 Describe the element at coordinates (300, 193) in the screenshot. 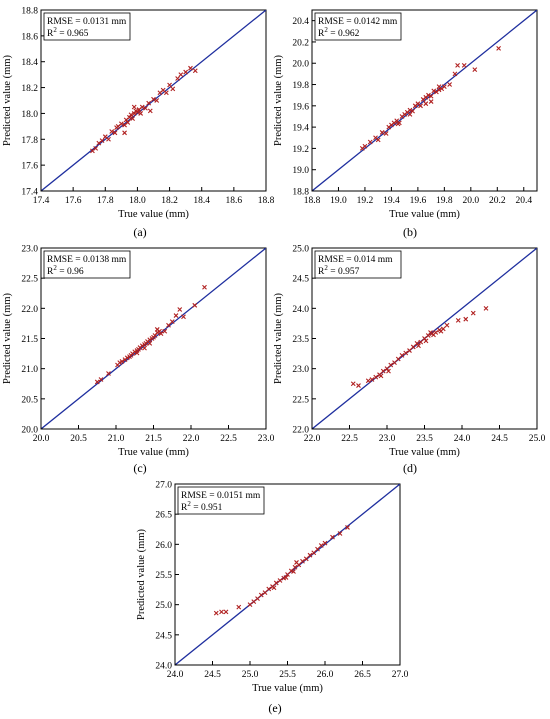

I see `y-tick-label: 18.8` at that location.